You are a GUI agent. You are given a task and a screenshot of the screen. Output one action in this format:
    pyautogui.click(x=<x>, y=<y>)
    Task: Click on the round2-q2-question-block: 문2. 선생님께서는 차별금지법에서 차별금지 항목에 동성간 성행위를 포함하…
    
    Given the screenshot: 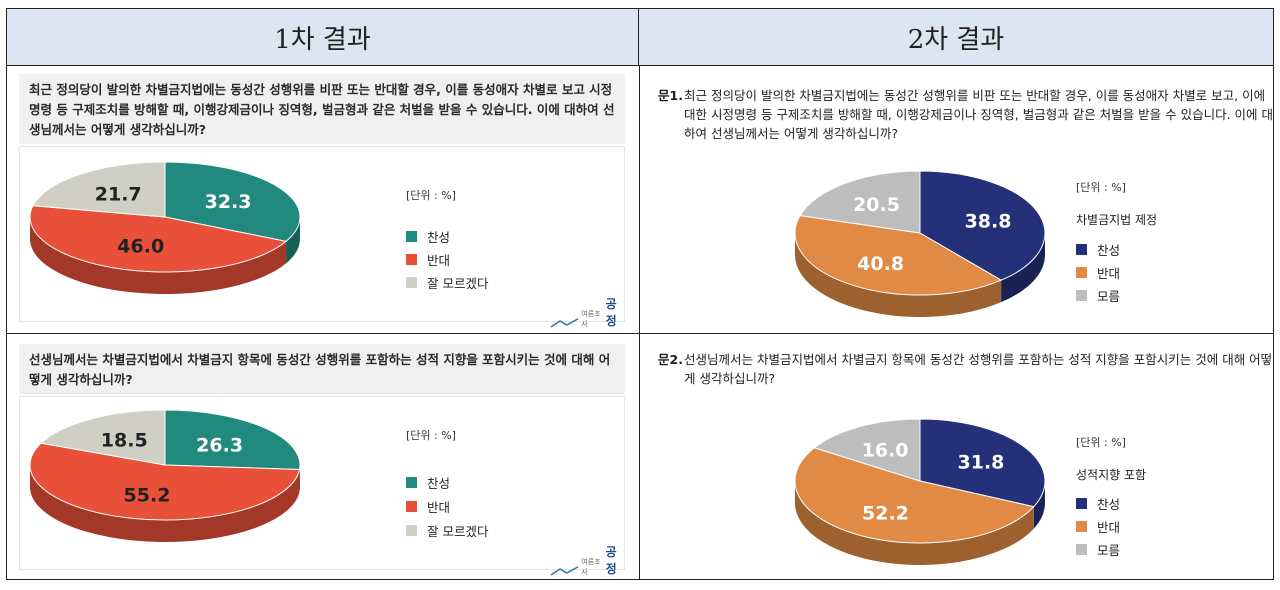 What is the action you would take?
    pyautogui.click(x=966, y=370)
    